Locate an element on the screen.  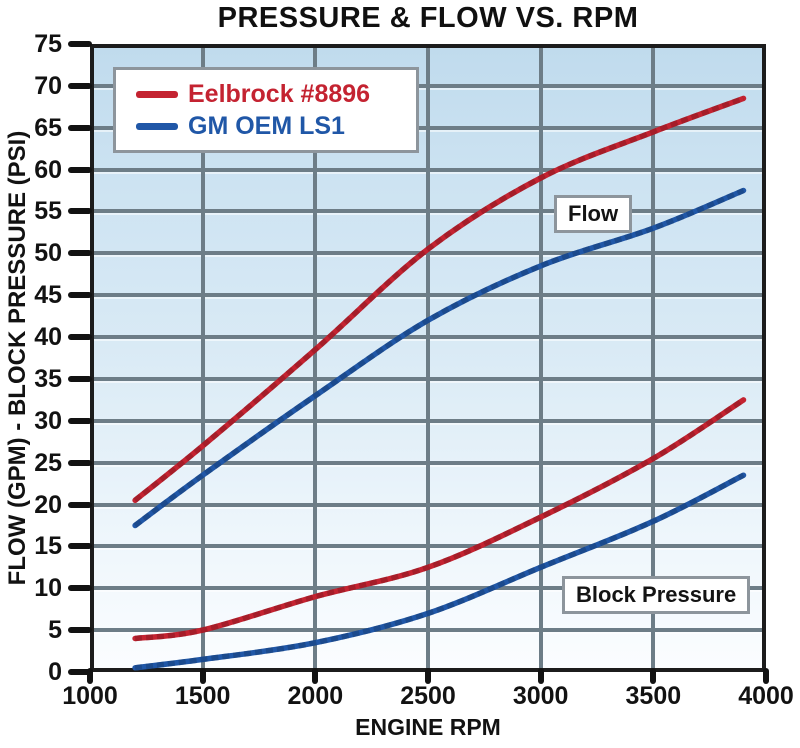
y-tick-label: 40 is located at coordinates (48, 337).